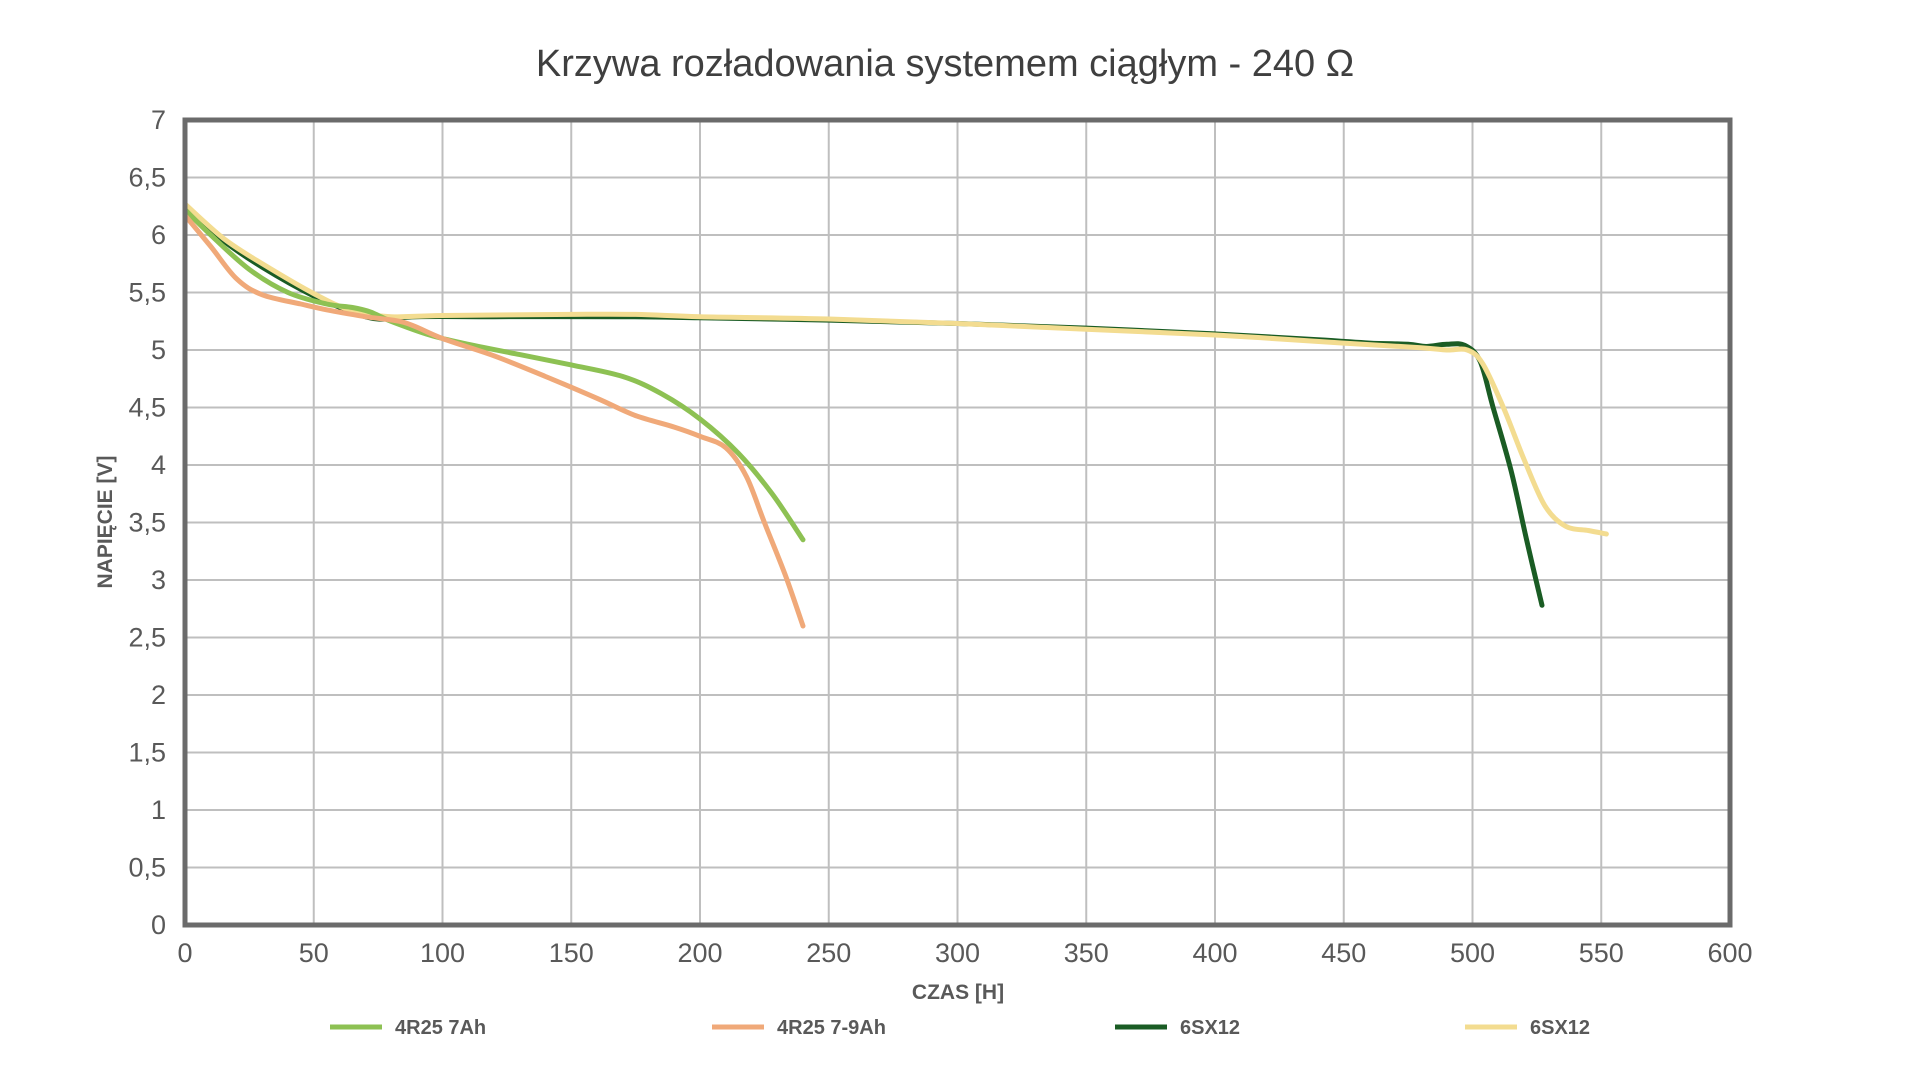  What do you see at coordinates (147, 293) in the screenshot?
I see `y-tick-label: 5,5` at bounding box center [147, 293].